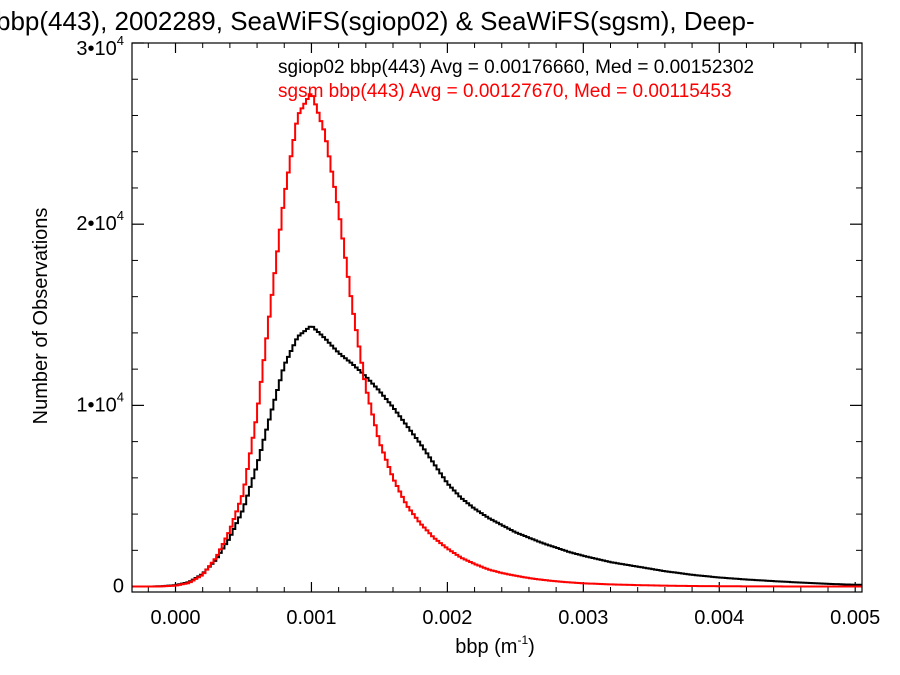 This screenshot has width=900, height=675. Describe the element at coordinates (447, 618) in the screenshot. I see `x-tick-label: 0.002` at that location.